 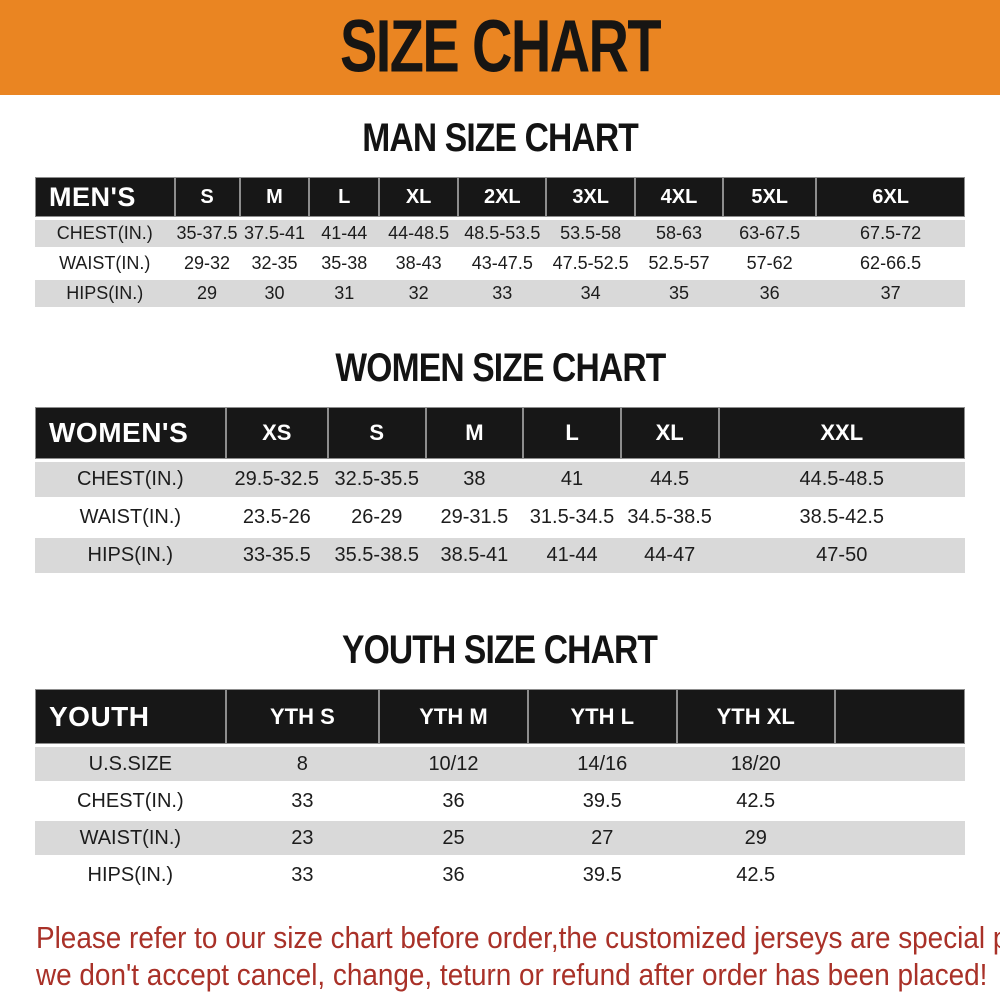 I want to click on table-cell: 58-63, so click(x=679, y=233).